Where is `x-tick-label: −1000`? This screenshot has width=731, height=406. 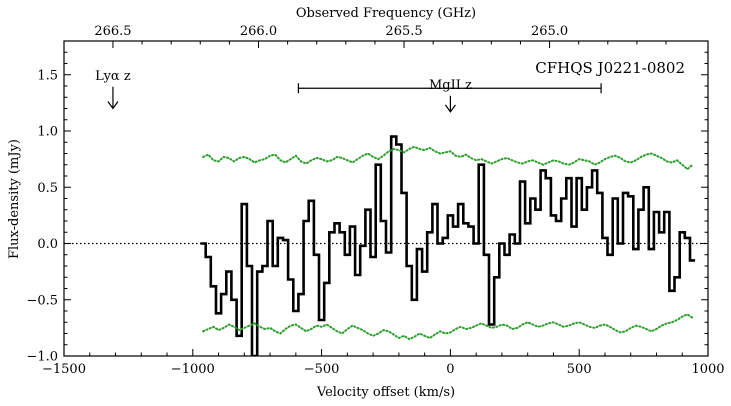 x-tick-label: −1000 is located at coordinates (193, 369).